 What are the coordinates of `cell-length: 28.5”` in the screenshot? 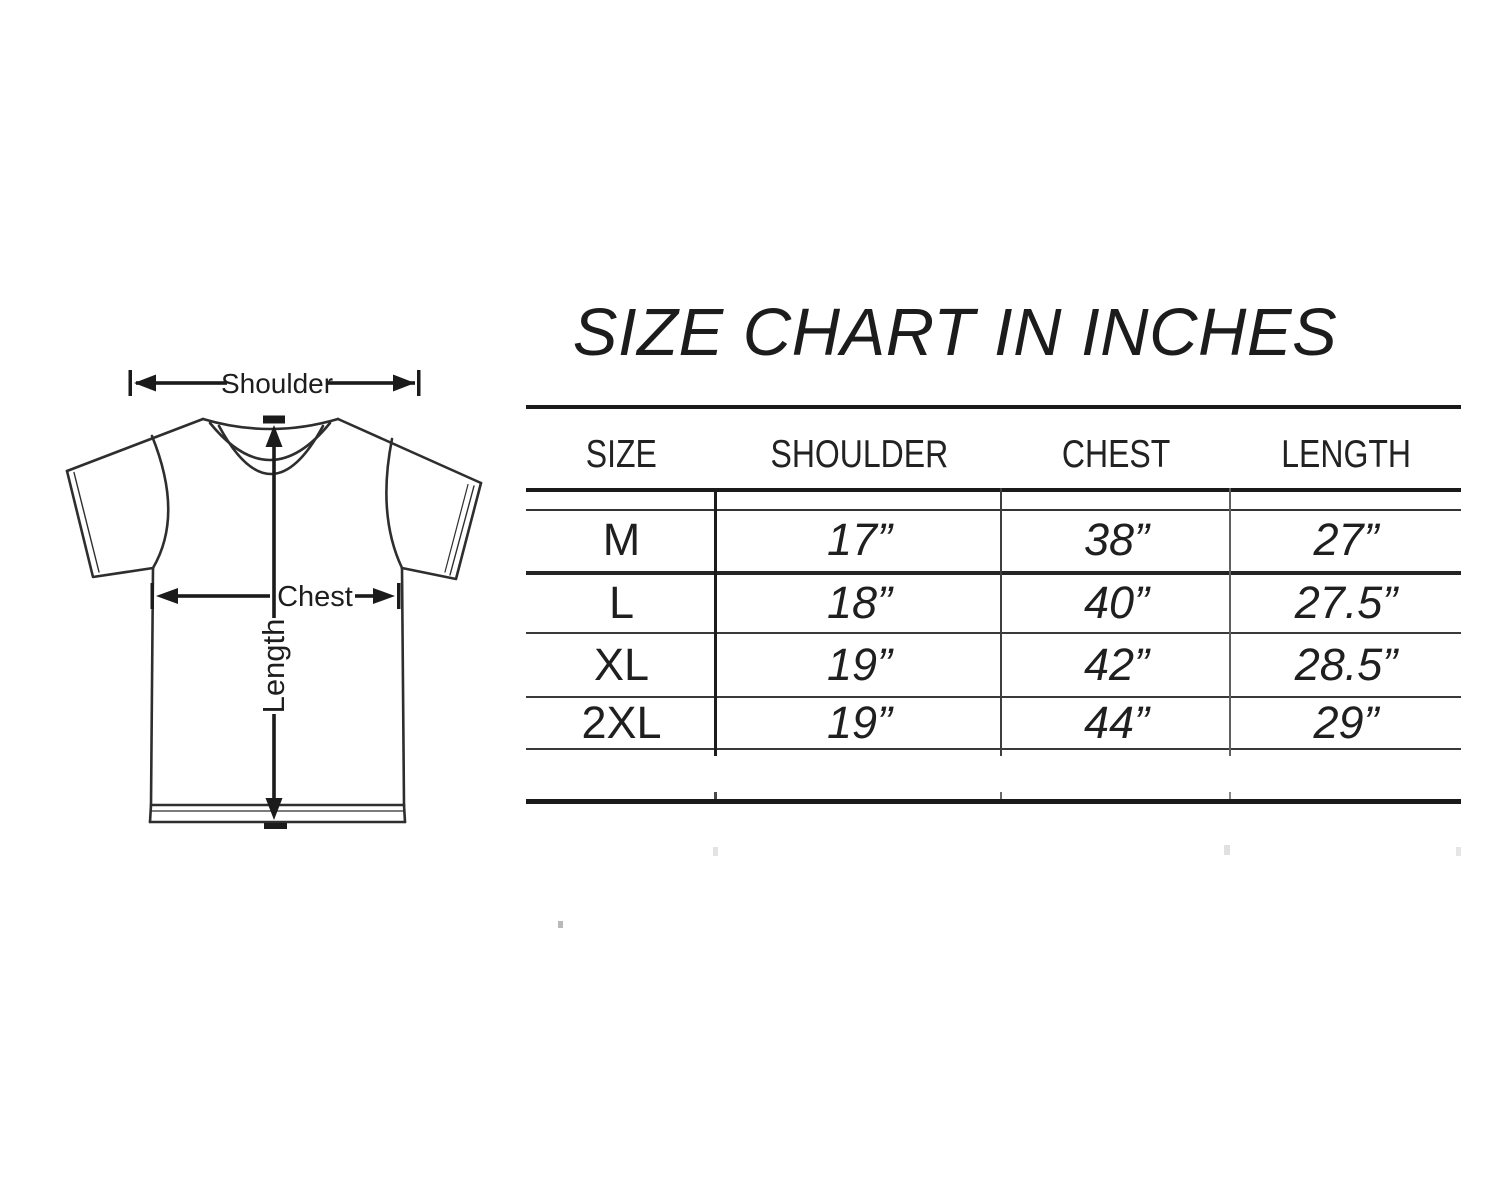 It's located at (1346, 664).